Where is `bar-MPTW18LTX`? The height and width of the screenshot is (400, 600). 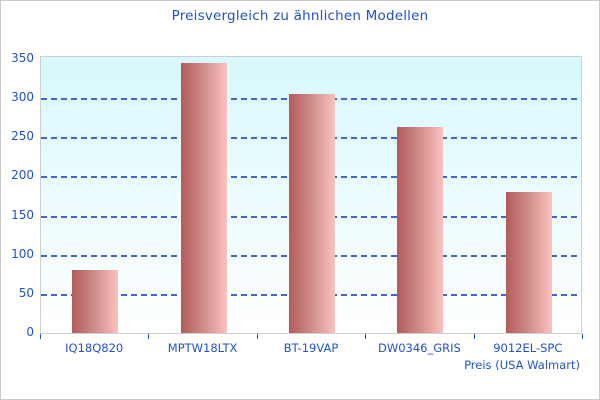
bar-MPTW18LTX is located at coordinates (203, 197).